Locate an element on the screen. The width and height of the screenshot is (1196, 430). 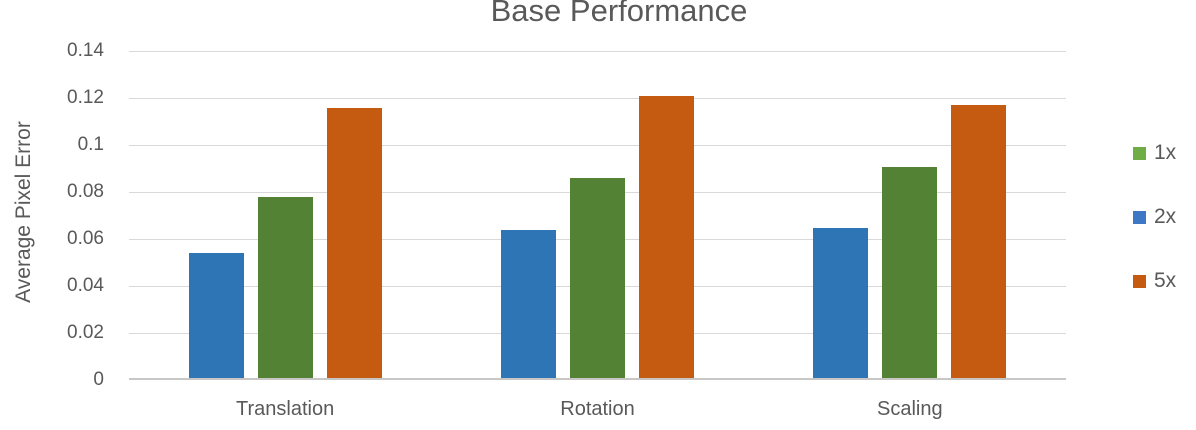
x-axis-label-translation: Translation is located at coordinates (285, 409).